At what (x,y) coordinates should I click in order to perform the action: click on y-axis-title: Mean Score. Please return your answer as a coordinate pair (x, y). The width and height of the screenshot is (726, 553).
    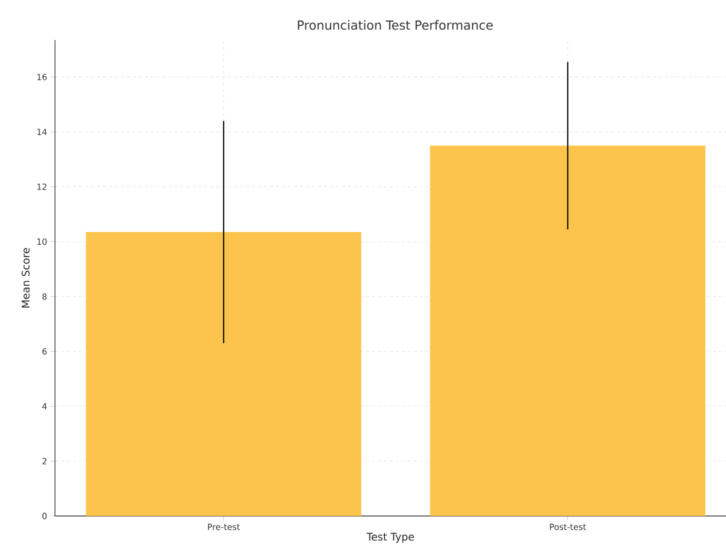
    Looking at the image, I should click on (26, 278).